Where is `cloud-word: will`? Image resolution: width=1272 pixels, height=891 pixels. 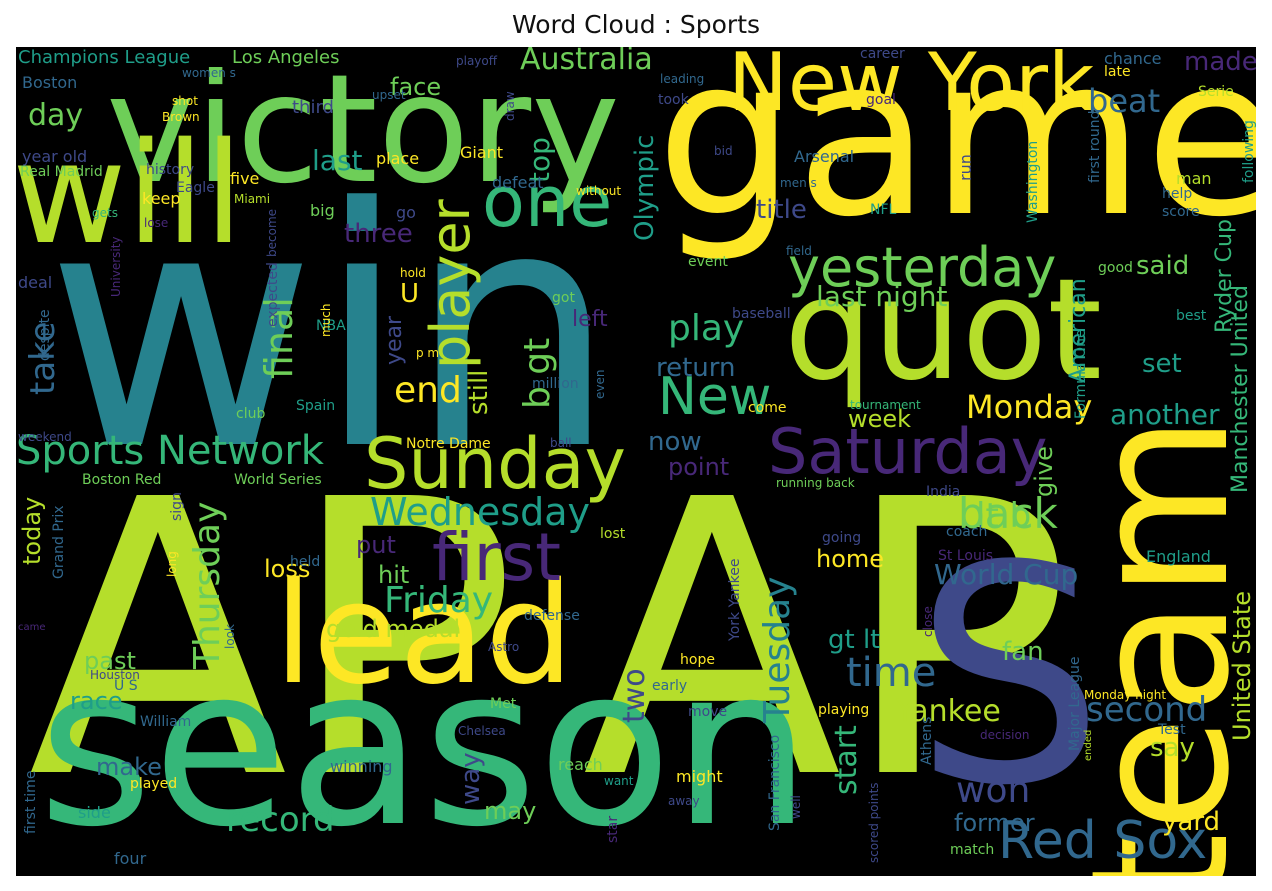 cloud-word: will is located at coordinates (130, 194).